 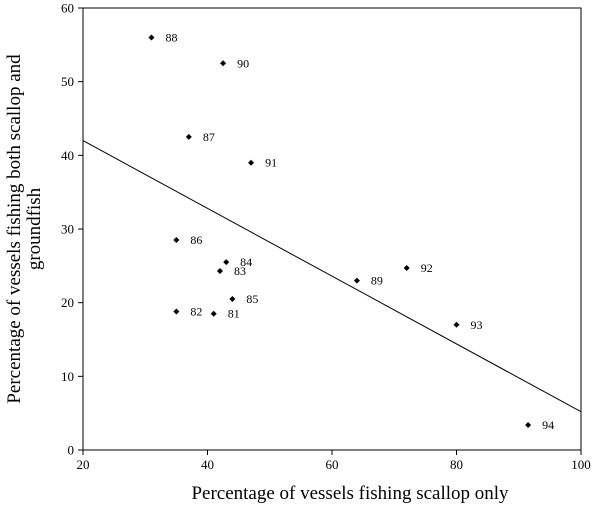 I want to click on x-tick-label: 100, so click(x=581, y=464).